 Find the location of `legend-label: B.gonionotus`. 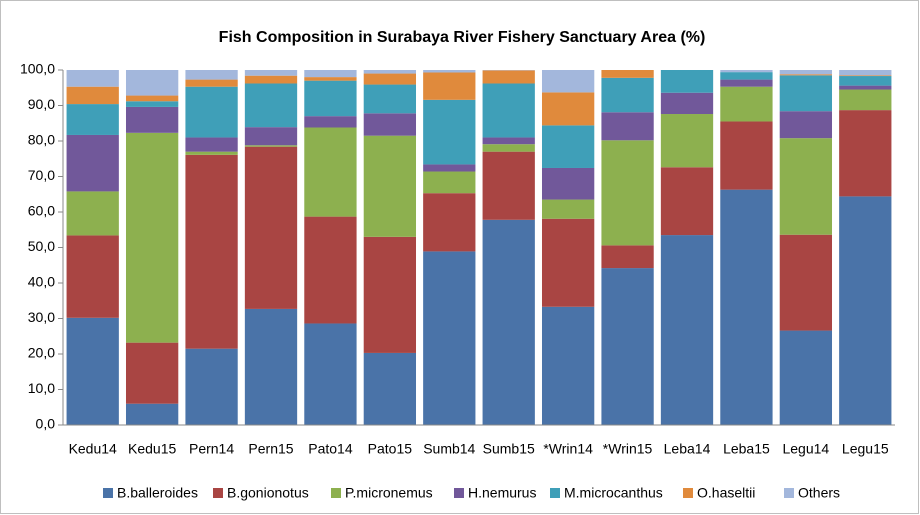

legend-label: B.gonionotus is located at coordinates (268, 493).